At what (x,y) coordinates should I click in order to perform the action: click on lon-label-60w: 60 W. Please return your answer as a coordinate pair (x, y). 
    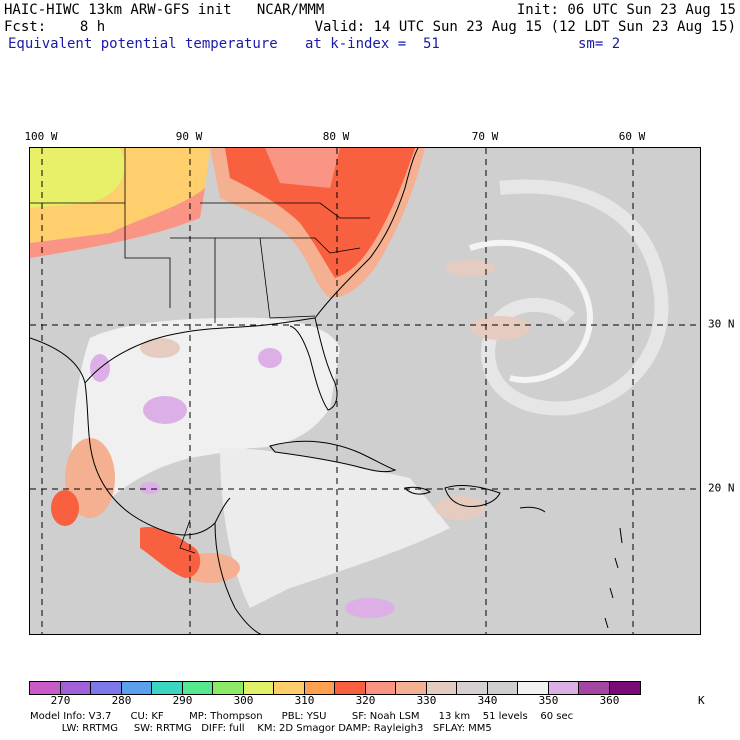
    Looking at the image, I should click on (632, 136).